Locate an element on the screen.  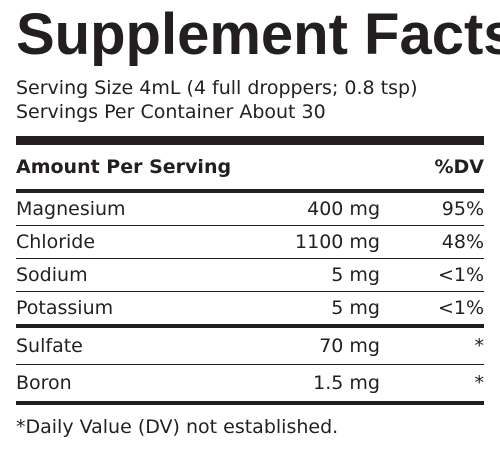
nutrient-name: Chloride is located at coordinates (56, 242).